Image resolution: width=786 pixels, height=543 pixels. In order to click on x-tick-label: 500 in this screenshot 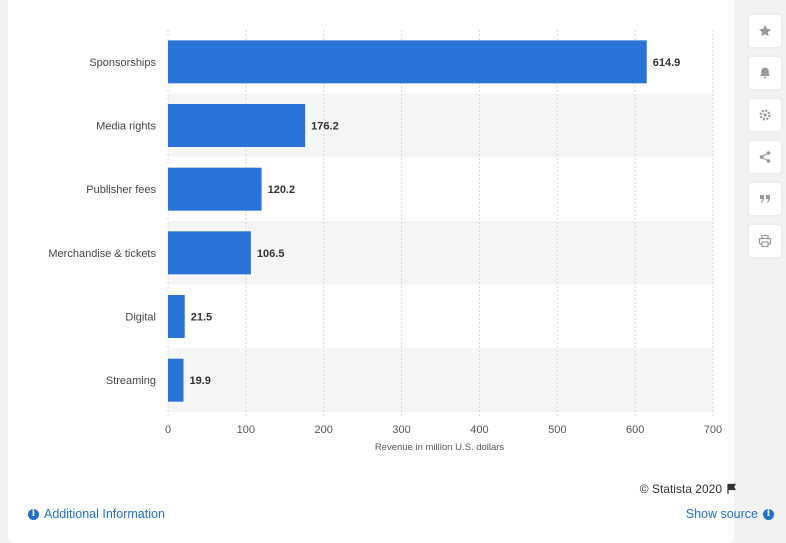, I will do `click(557, 430)`.